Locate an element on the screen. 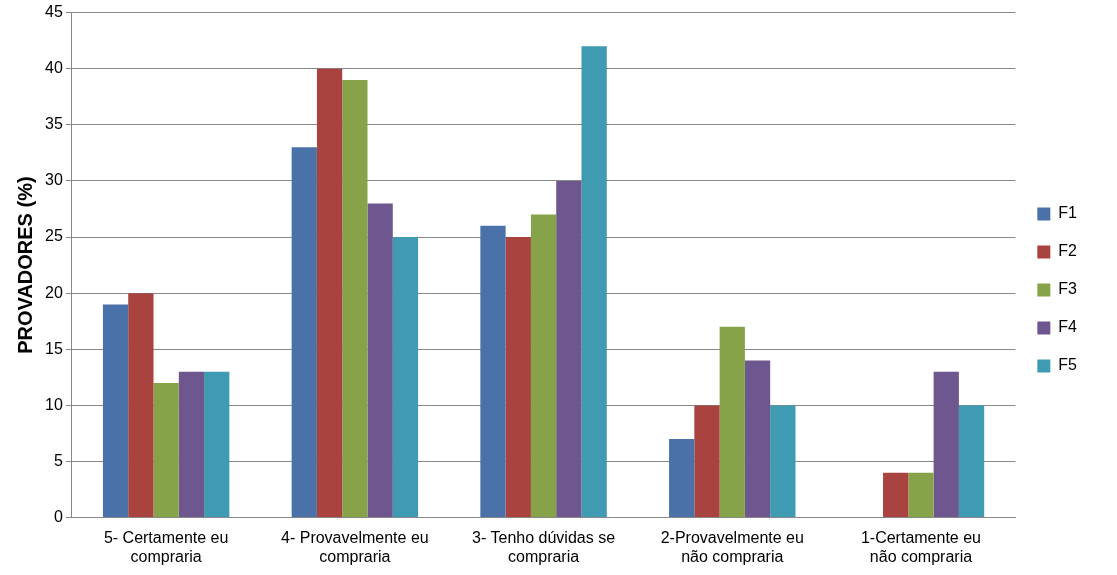  legend-label: F2 is located at coordinates (1068, 251).